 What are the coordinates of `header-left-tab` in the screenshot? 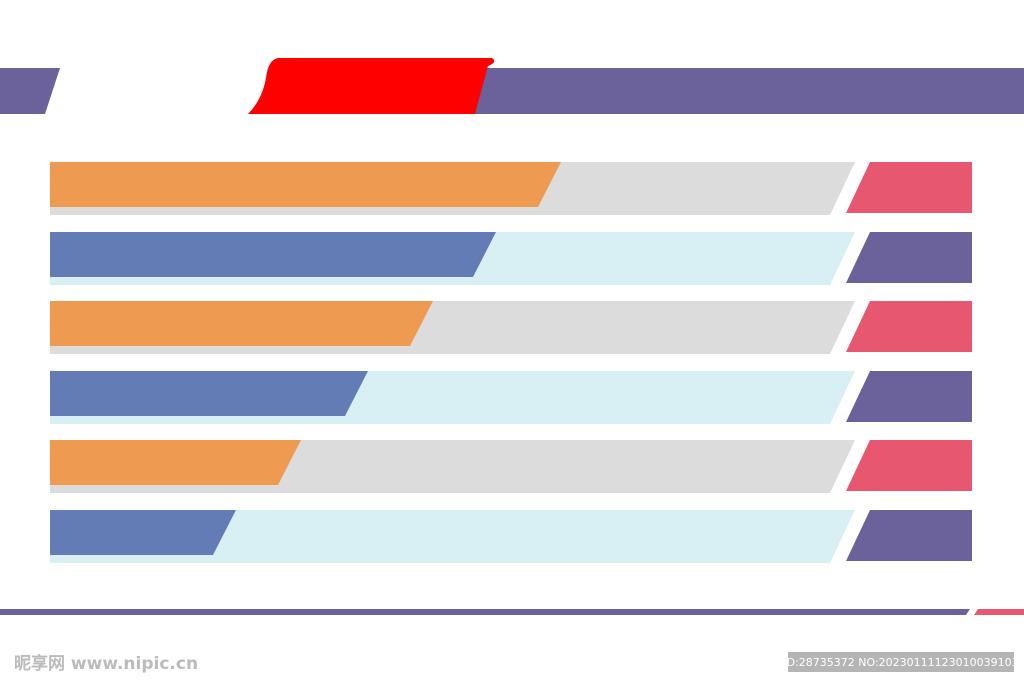 It's located at (30, 91).